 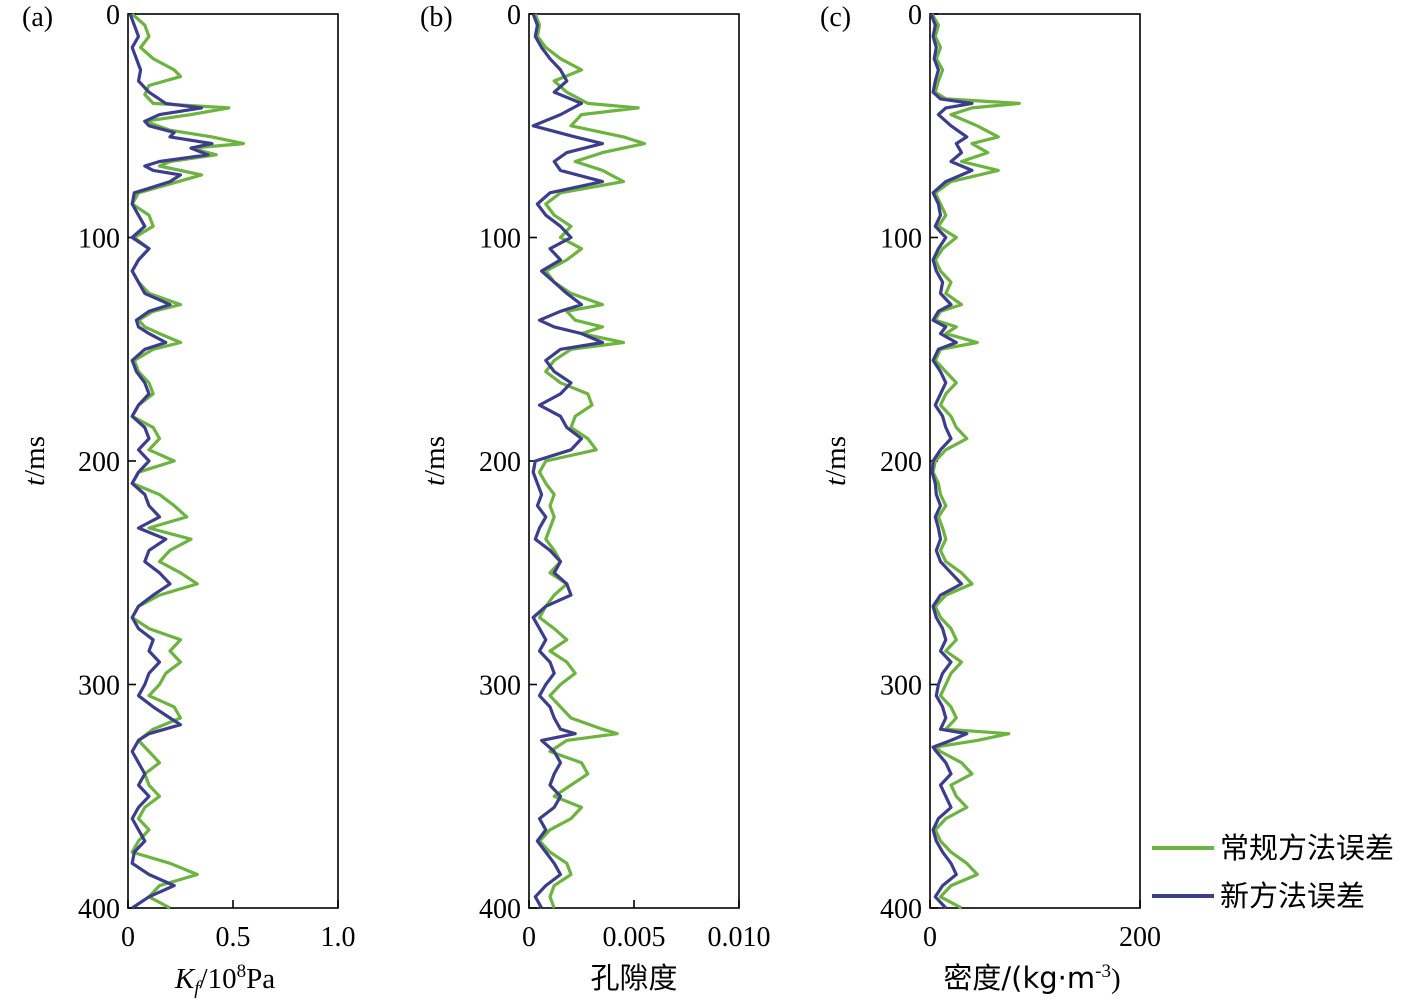 What do you see at coordinates (1031, 978) in the screenshot?
I see `x-axis-label: 密度/(kg·m-3)` at bounding box center [1031, 978].